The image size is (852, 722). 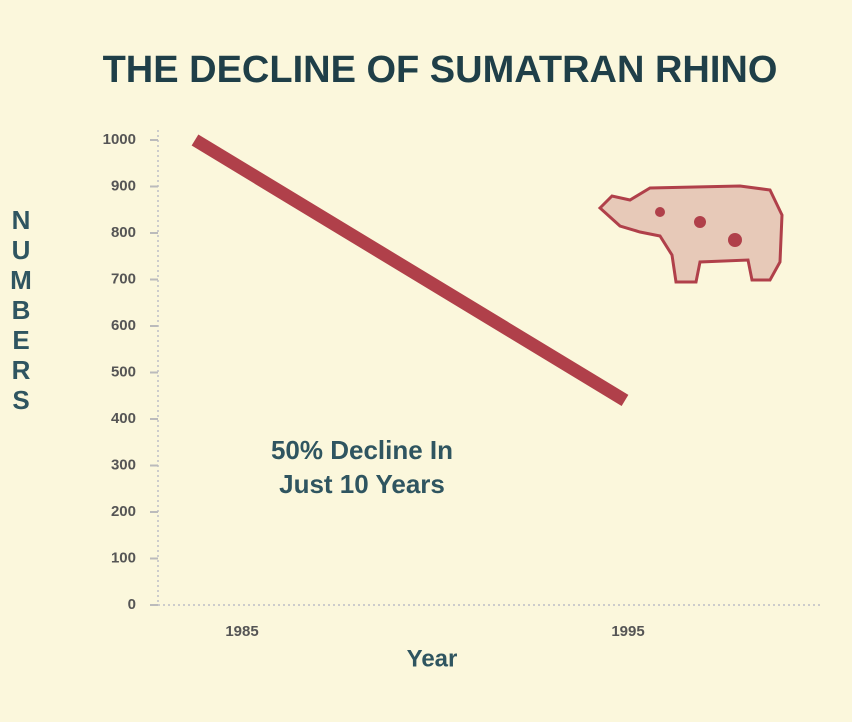 What do you see at coordinates (627, 631) in the screenshot?
I see `x-tick-label: 1995` at bounding box center [627, 631].